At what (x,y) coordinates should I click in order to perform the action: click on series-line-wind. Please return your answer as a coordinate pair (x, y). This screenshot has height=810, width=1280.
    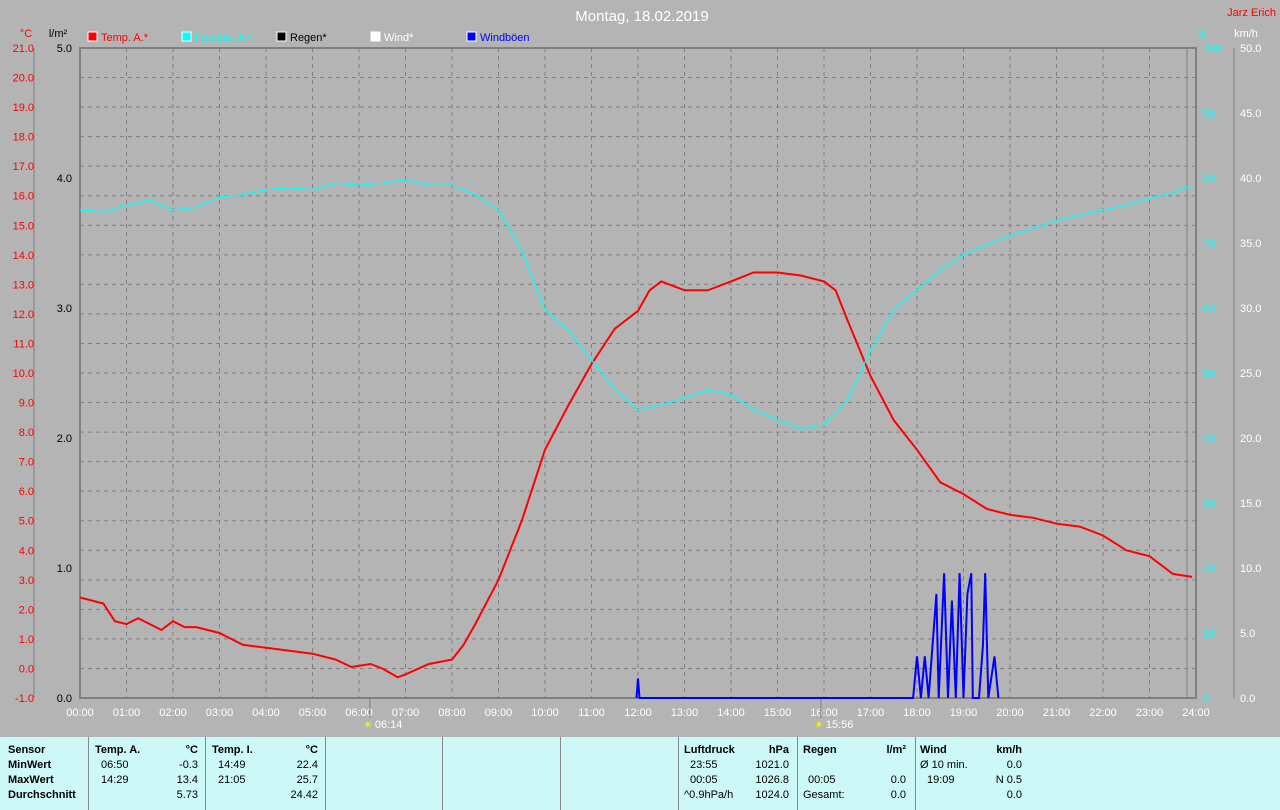
    Looking at the image, I should click on (817, 636).